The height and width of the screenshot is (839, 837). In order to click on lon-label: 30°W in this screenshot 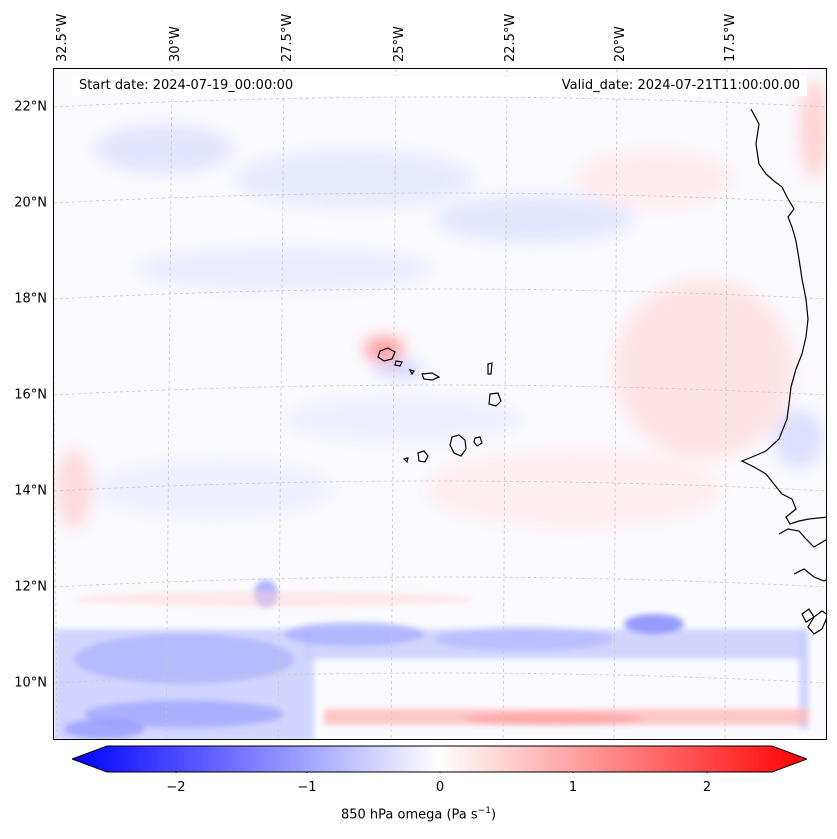, I will do `click(175, 44)`.